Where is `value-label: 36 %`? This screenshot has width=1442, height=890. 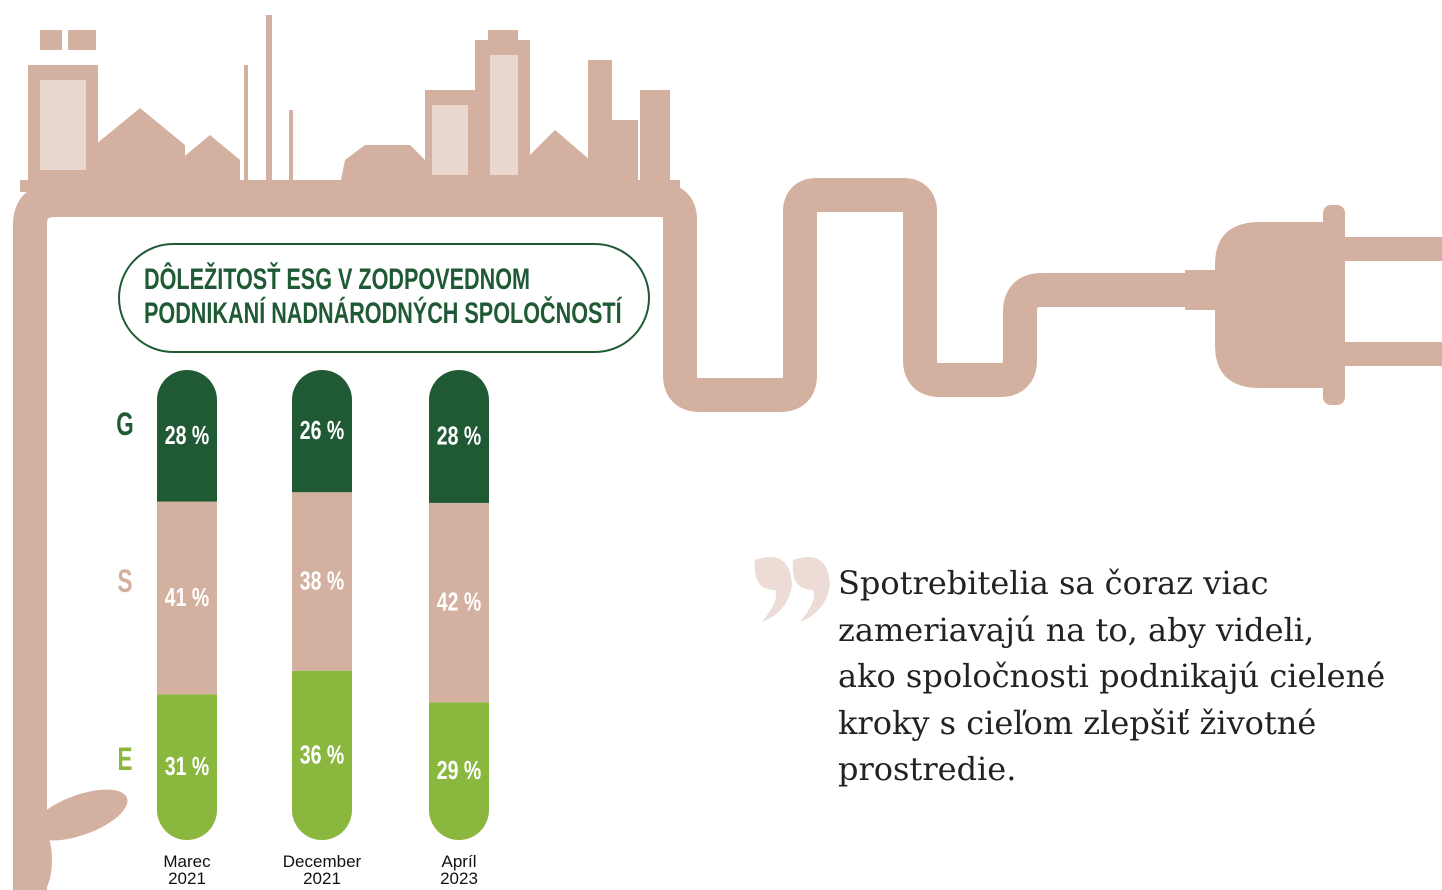
value-label: 36 % is located at coordinates (322, 754).